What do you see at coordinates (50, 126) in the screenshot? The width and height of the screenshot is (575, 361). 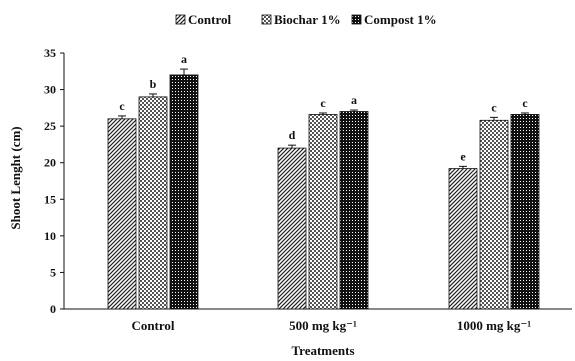 I see `y-tick-label: 25` at bounding box center [50, 126].